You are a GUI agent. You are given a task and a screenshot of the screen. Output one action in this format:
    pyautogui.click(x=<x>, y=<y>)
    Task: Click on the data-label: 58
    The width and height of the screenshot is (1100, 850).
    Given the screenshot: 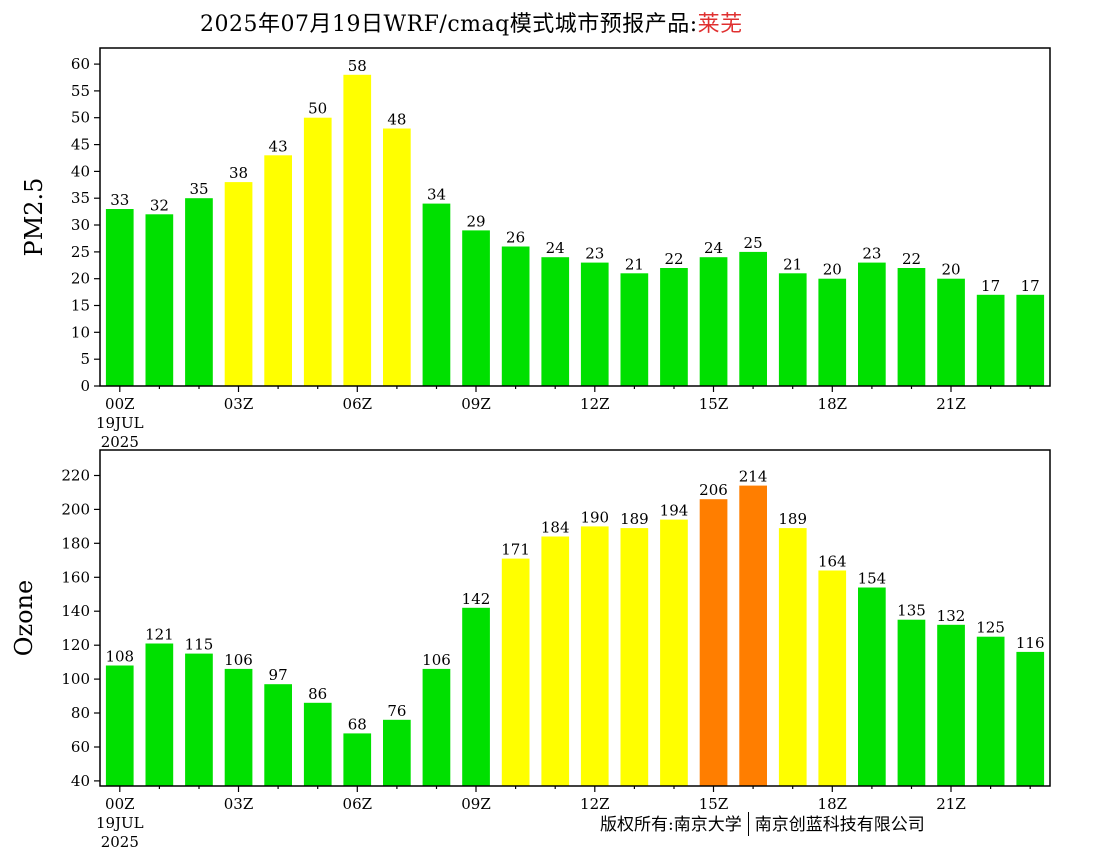 What is the action you would take?
    pyautogui.click(x=357, y=66)
    